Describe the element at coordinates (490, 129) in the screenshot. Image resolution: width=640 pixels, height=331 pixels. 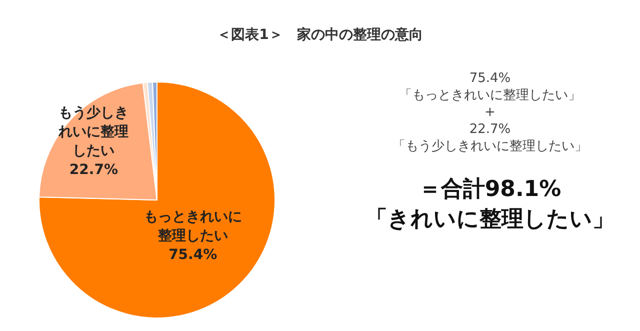
I see `text: 22.7%` at that location.